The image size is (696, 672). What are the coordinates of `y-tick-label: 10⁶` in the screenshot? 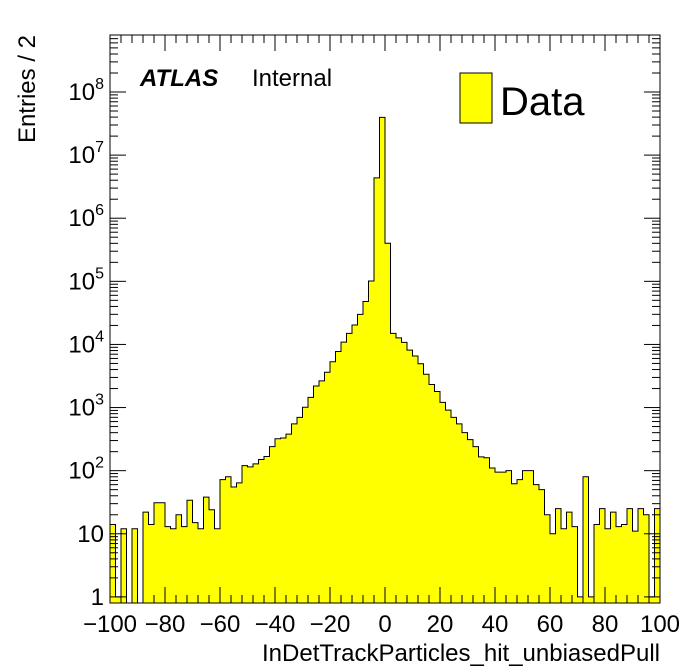 It's located at (86, 217).